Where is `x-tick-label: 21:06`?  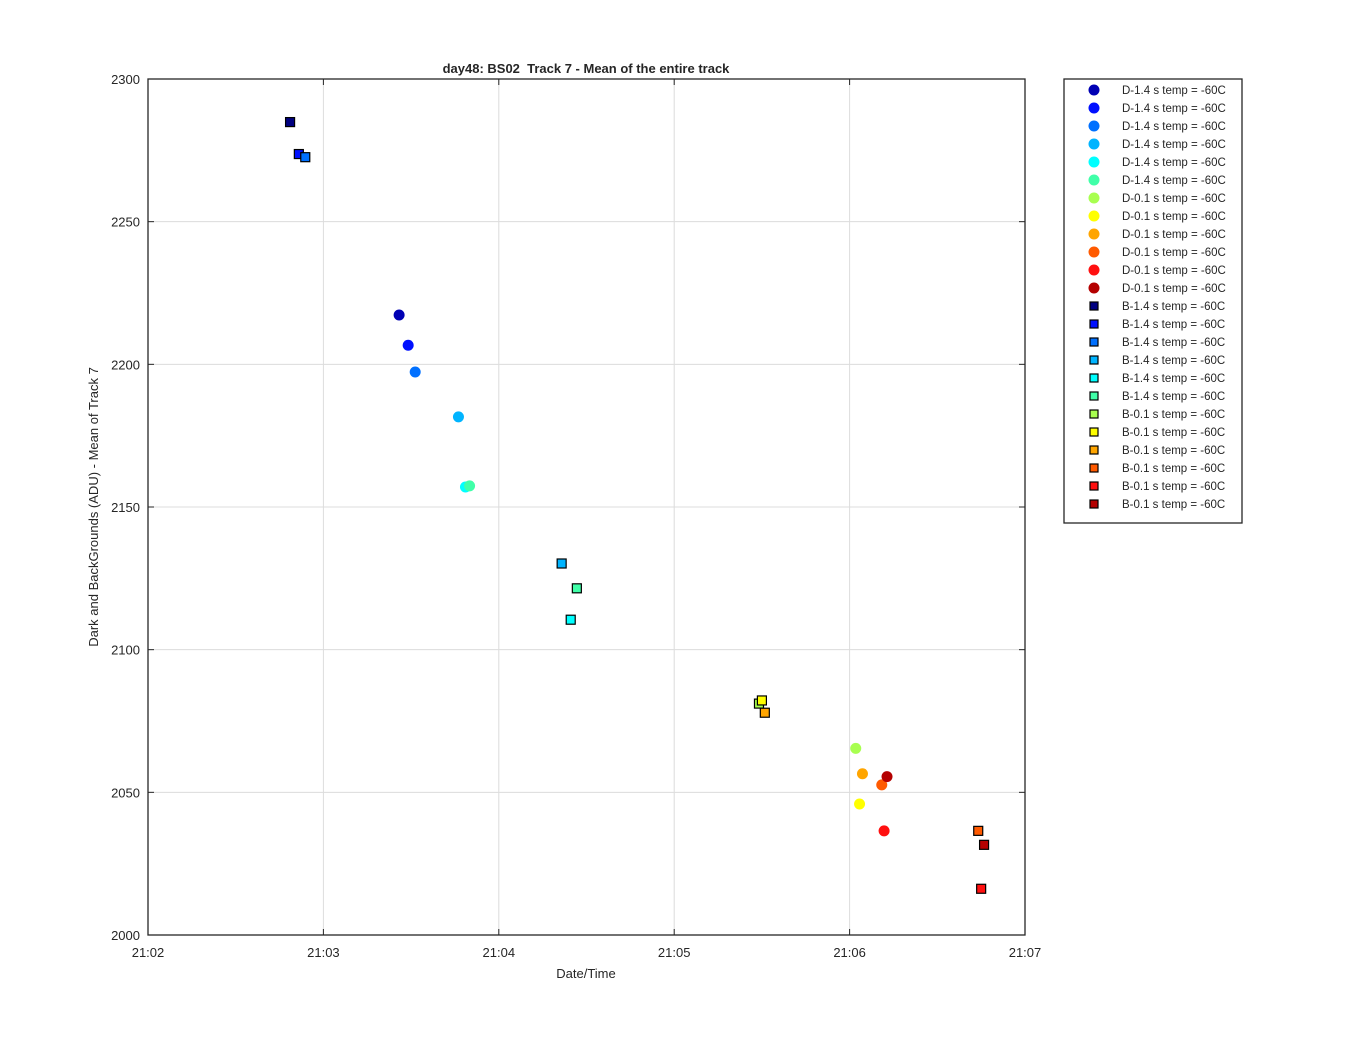 x-tick-label: 21:06 is located at coordinates (849, 952).